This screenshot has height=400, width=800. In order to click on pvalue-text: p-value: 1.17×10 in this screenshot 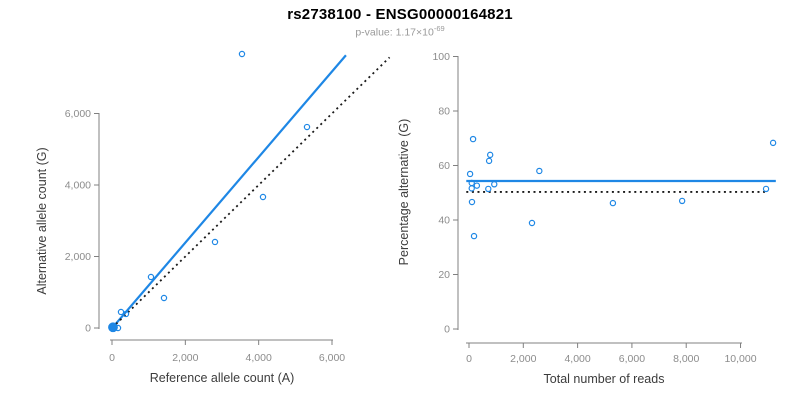, I will do `click(394, 32)`.